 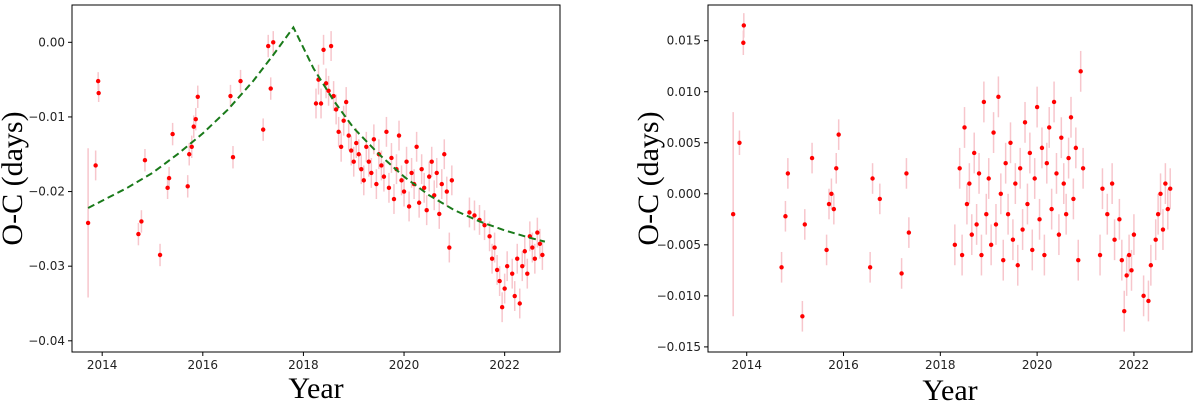 What do you see at coordinates (46, 266) in the screenshot?
I see `y-tick-label: −0.03` at bounding box center [46, 266].